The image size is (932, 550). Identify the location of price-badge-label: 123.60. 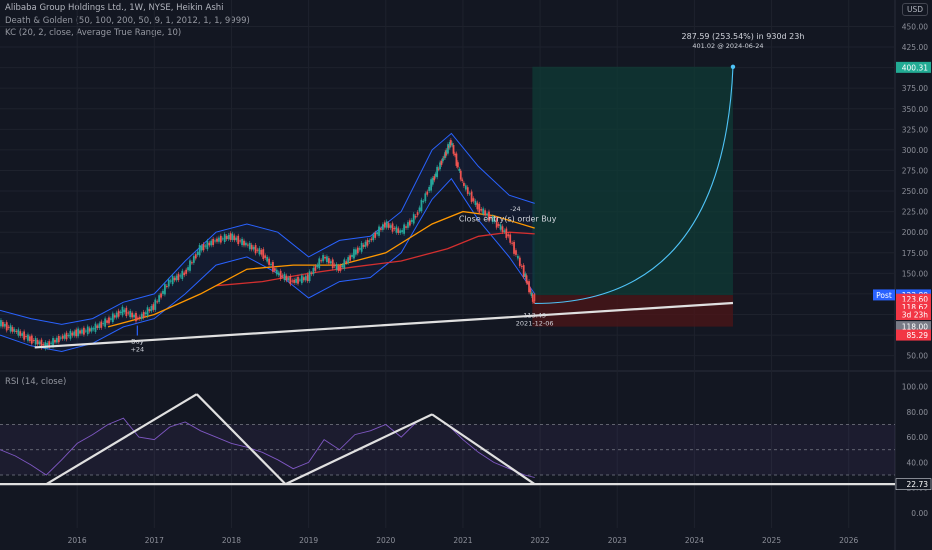
(915, 299).